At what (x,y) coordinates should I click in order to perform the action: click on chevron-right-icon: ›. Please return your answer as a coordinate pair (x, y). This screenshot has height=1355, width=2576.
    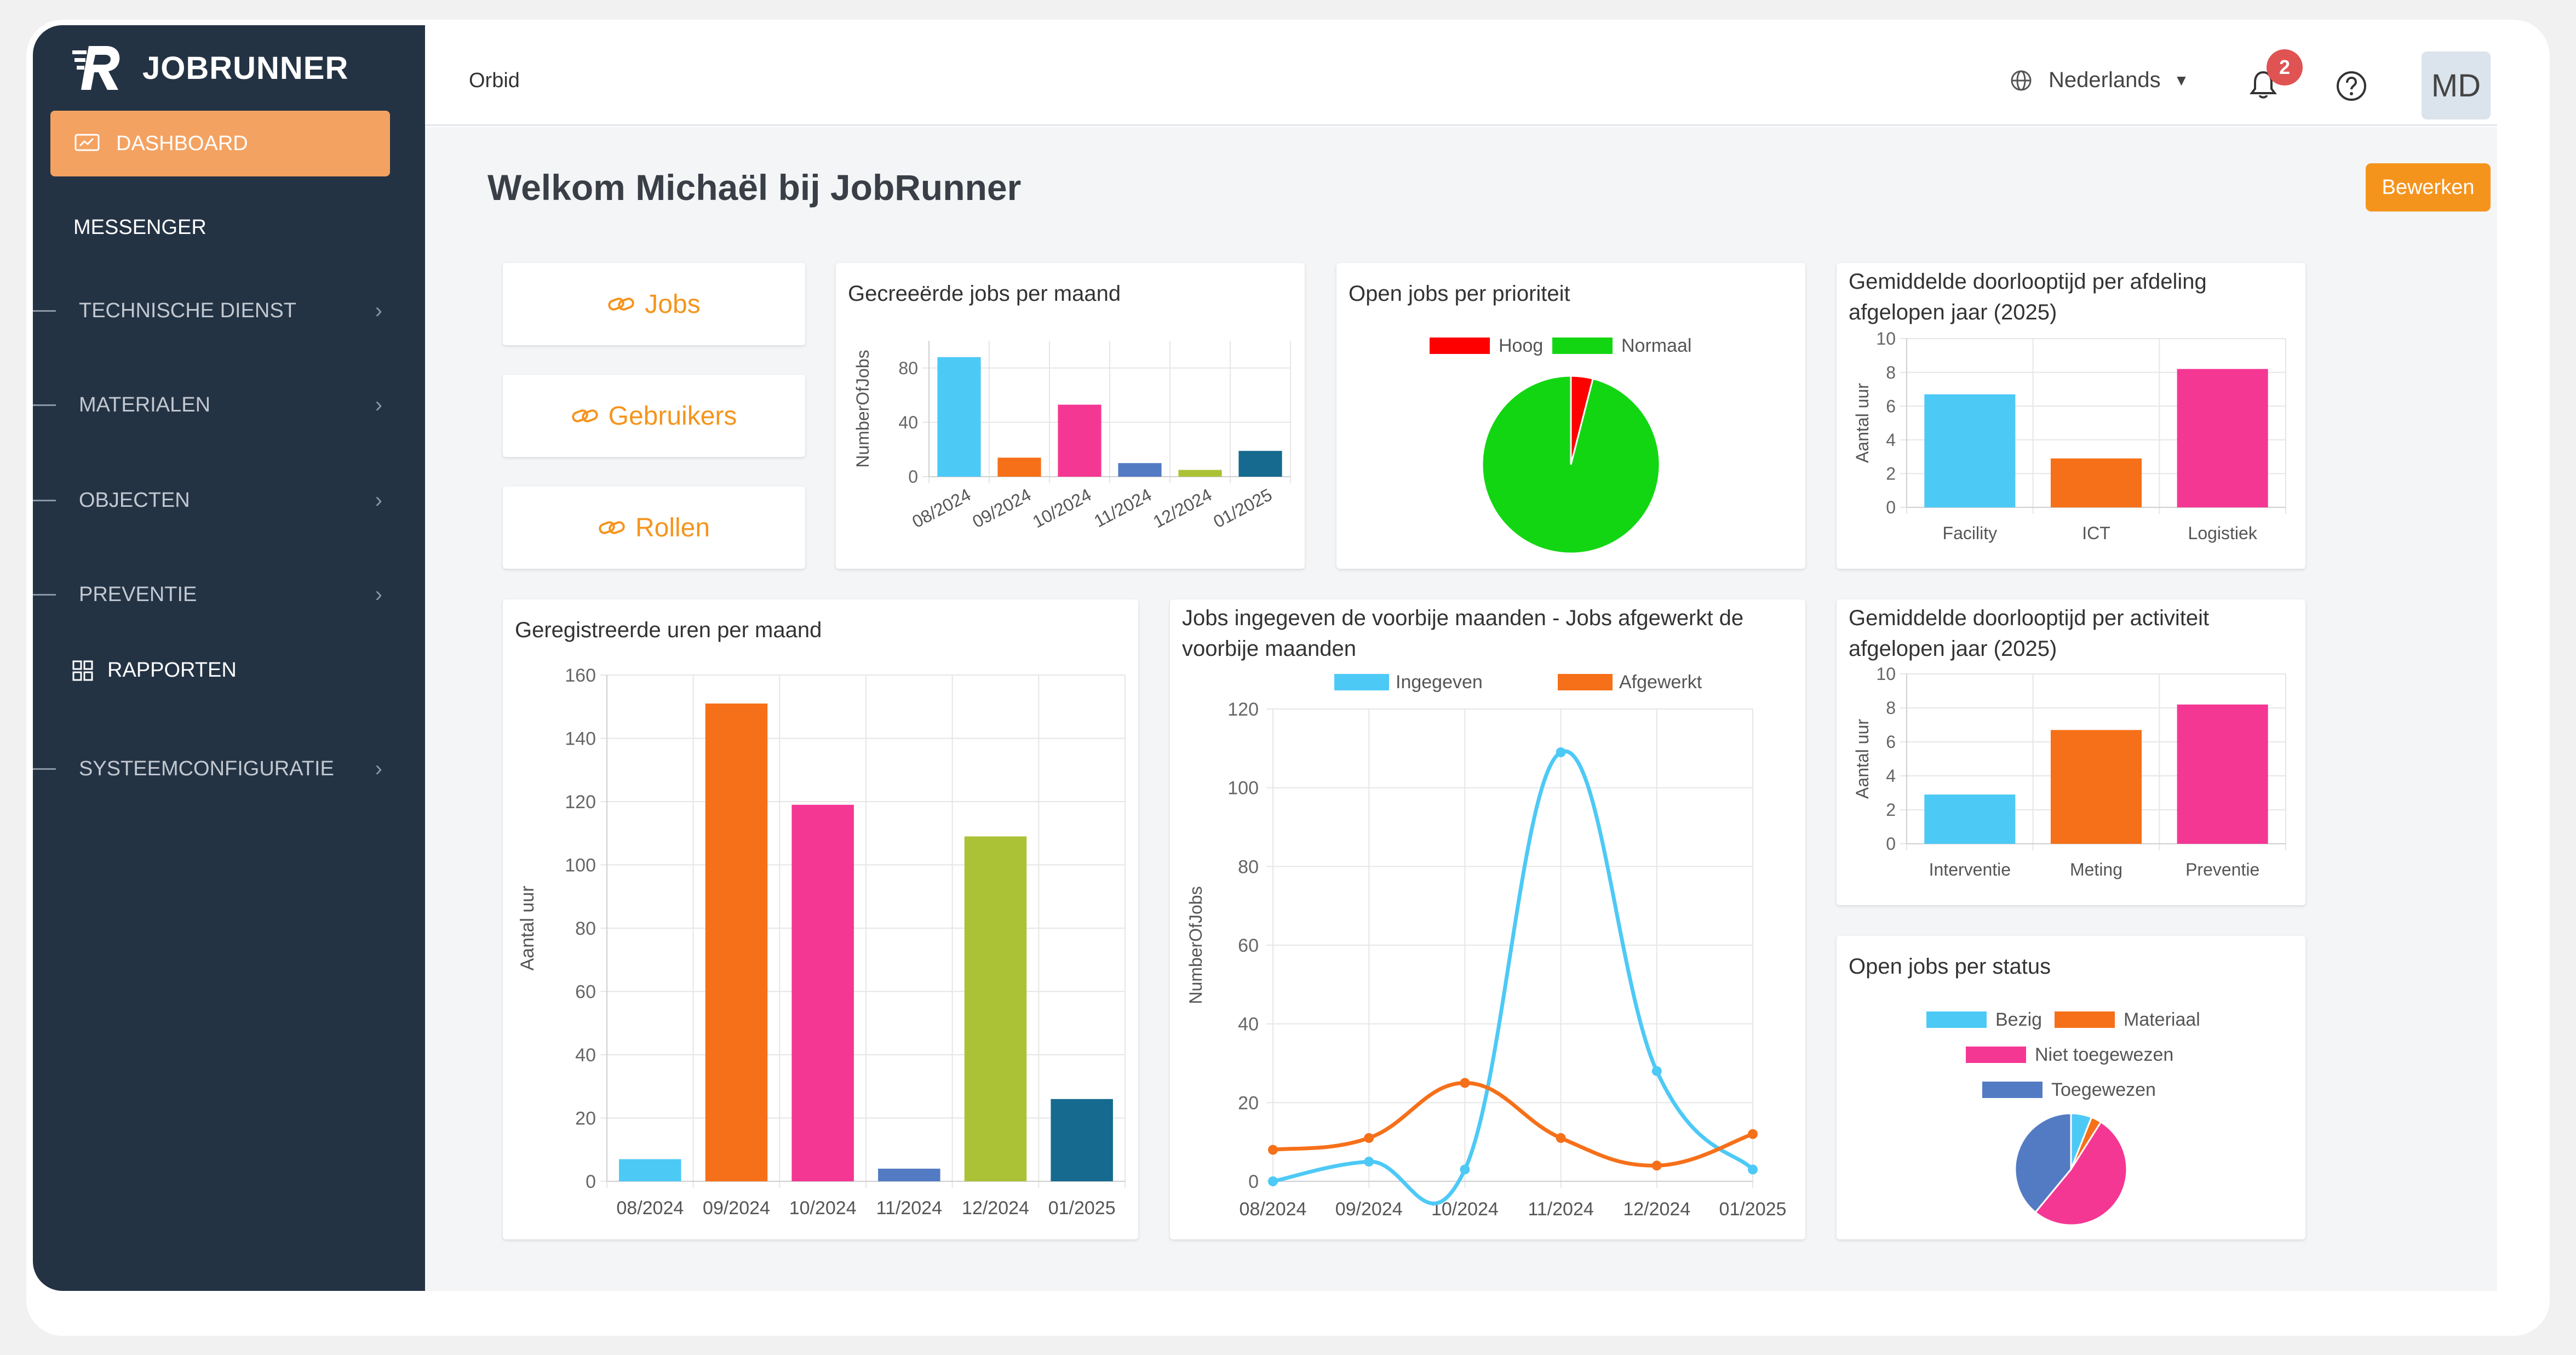
    Looking at the image, I should click on (379, 405).